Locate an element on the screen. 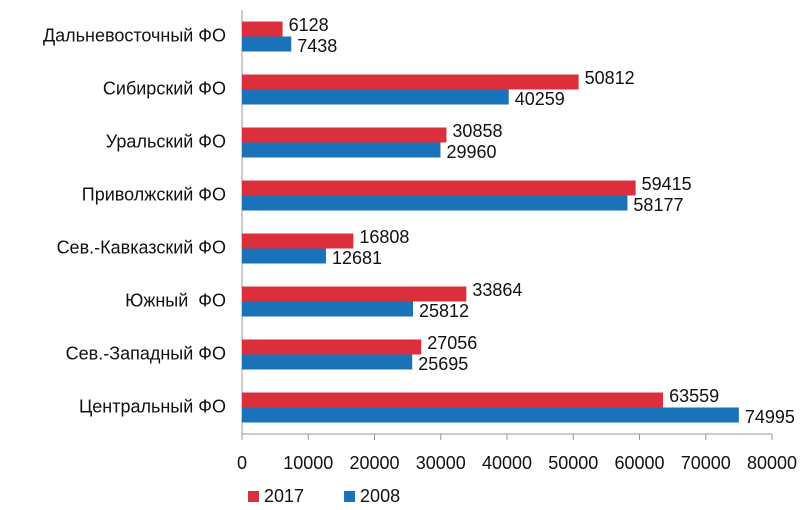 This screenshot has height=510, width=804. x-tick-label: 50000 is located at coordinates (573, 463).